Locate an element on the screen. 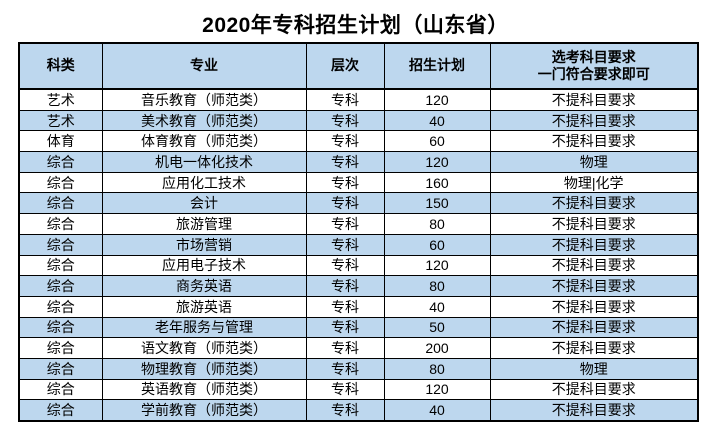  cell-major: 美术教育（师范类） is located at coordinates (204, 120).